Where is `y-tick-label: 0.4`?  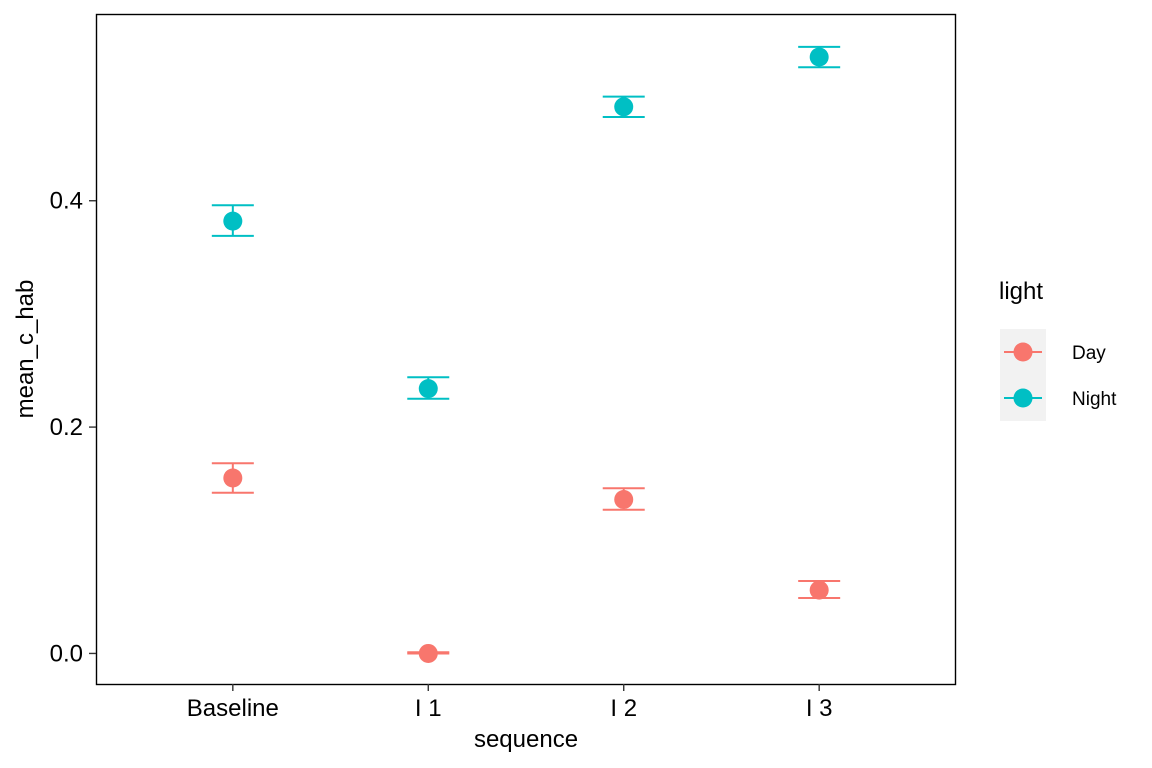
y-tick-label: 0.4 is located at coordinates (66, 201).